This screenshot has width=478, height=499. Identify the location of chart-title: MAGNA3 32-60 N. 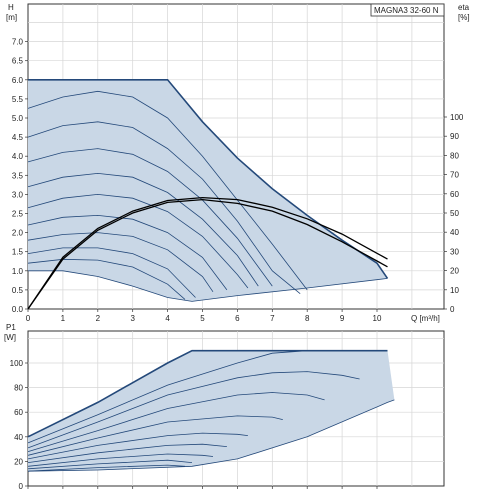
(406, 10).